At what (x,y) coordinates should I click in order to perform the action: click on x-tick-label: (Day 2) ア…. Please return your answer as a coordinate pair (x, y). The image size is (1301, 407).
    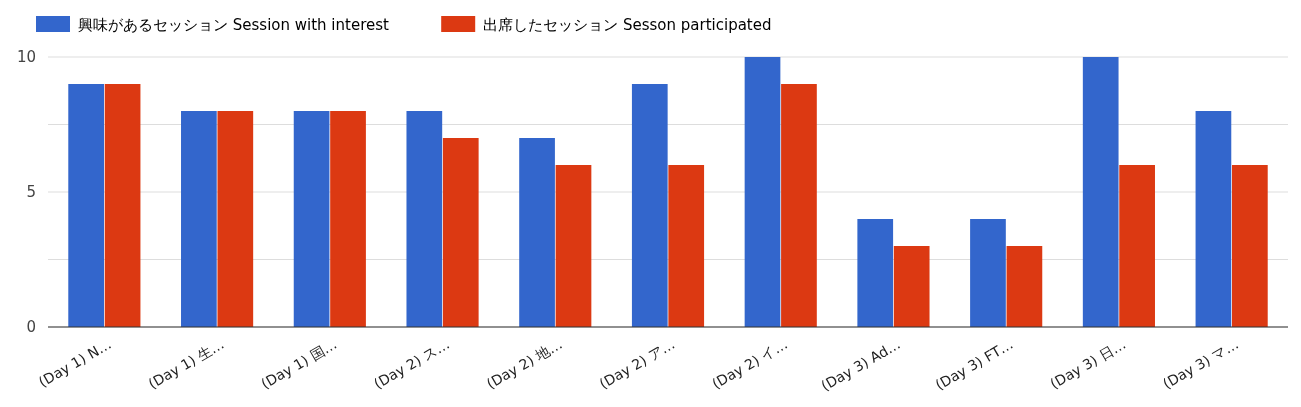
    Looking at the image, I should click on (637, 363).